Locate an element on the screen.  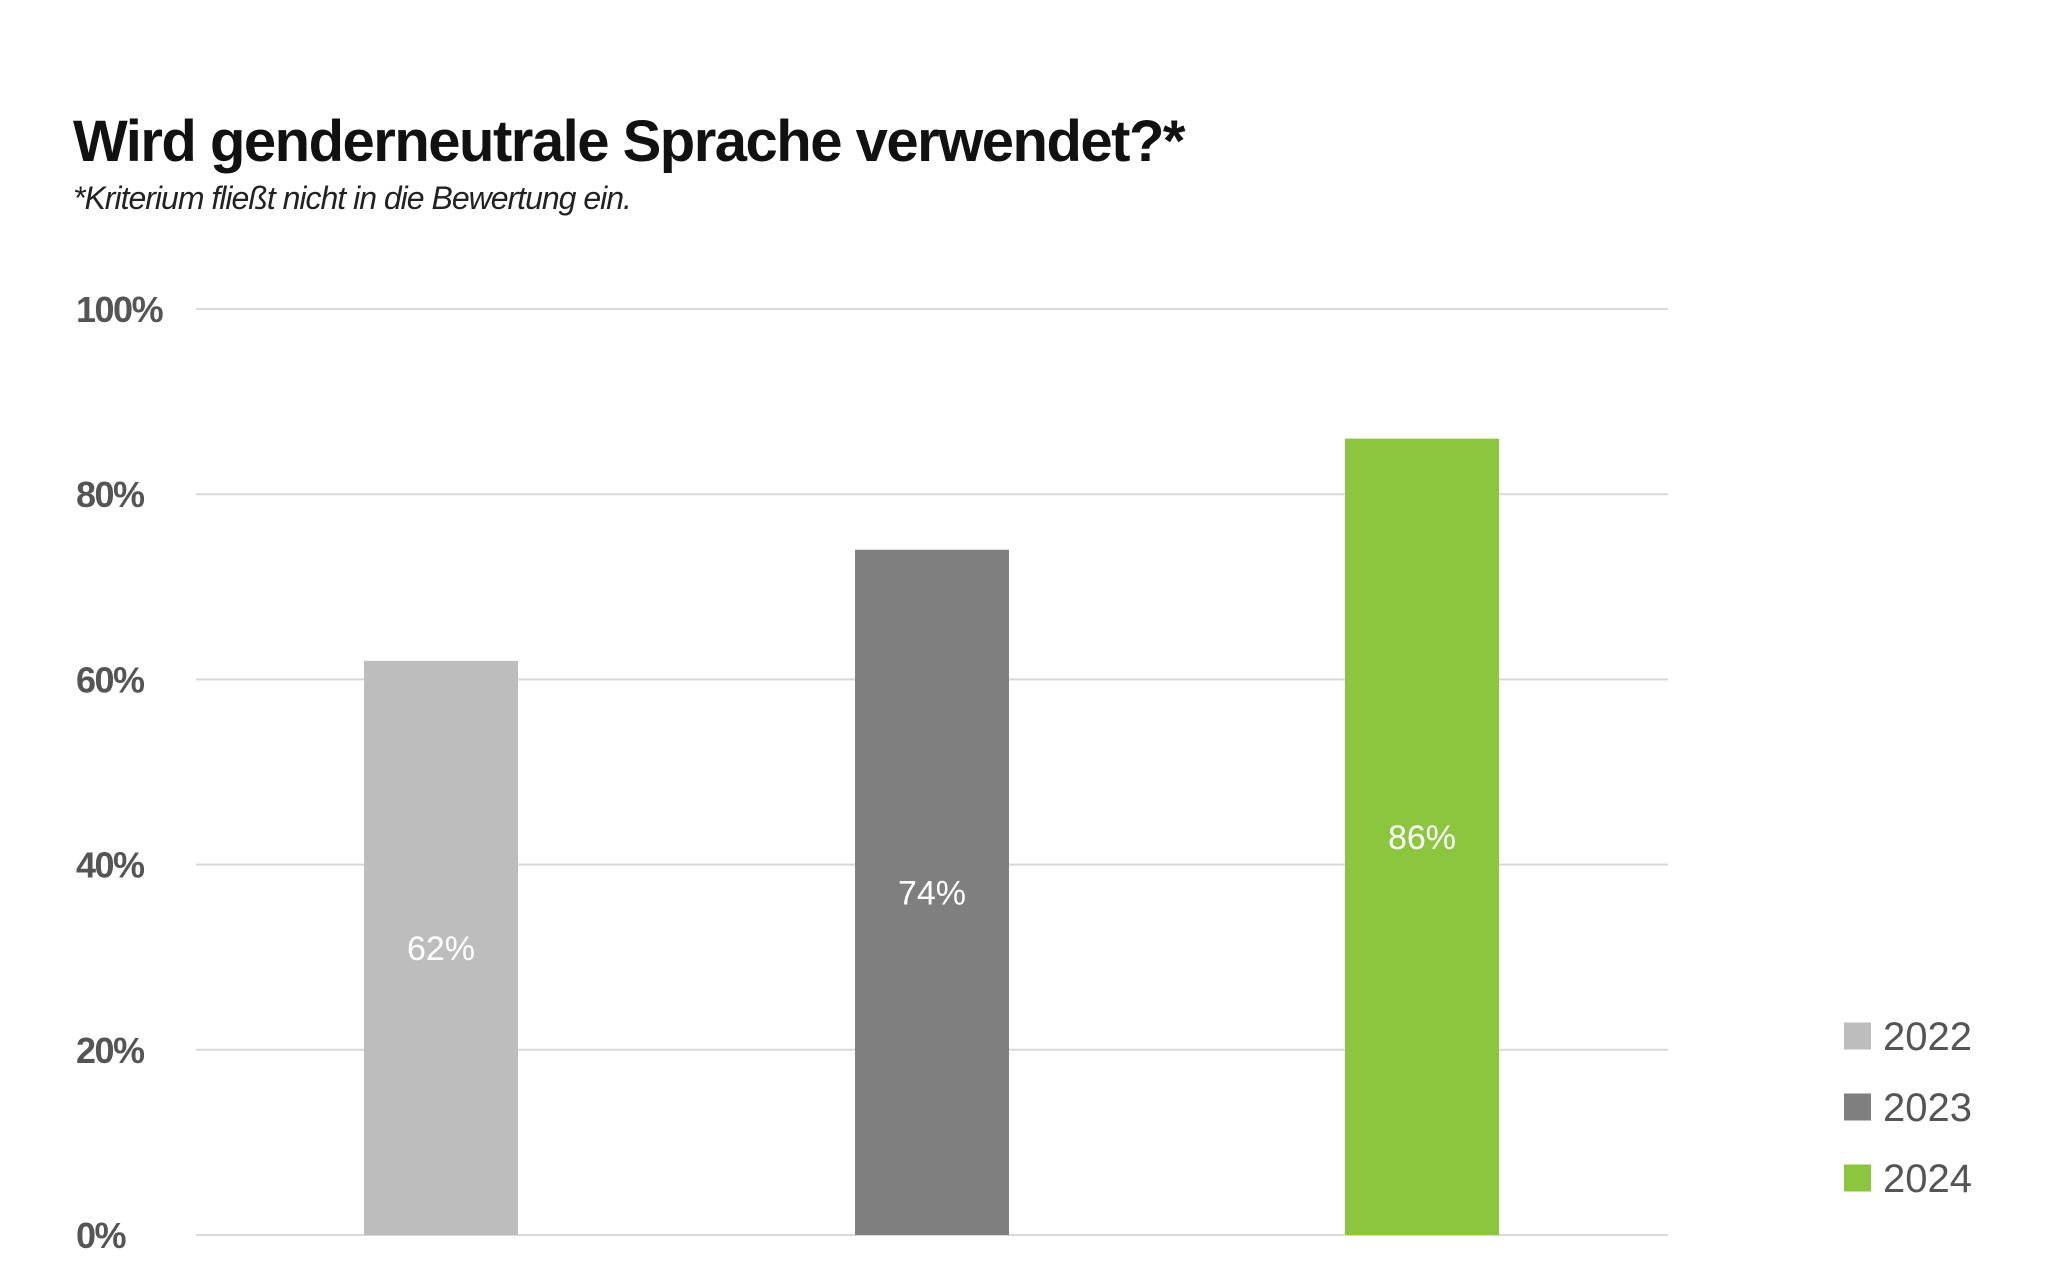
legend-label: 2023 is located at coordinates (1927, 1108).